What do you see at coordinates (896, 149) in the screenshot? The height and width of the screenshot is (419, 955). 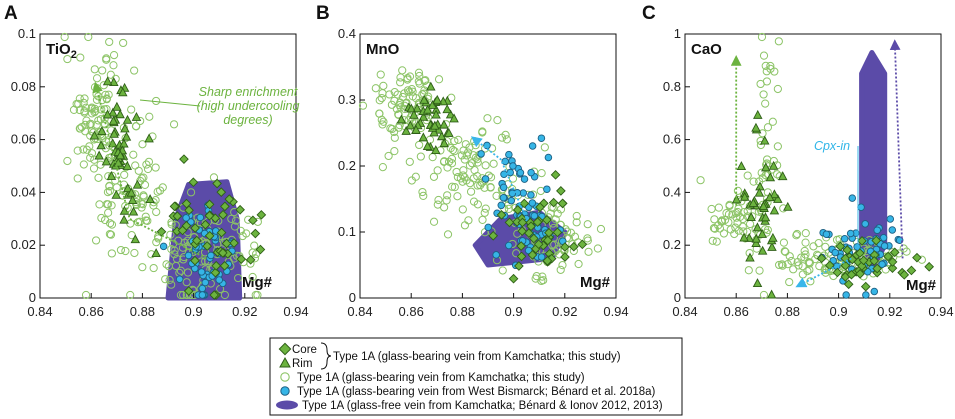 I see `purple-trend-arrow` at bounding box center [896, 149].